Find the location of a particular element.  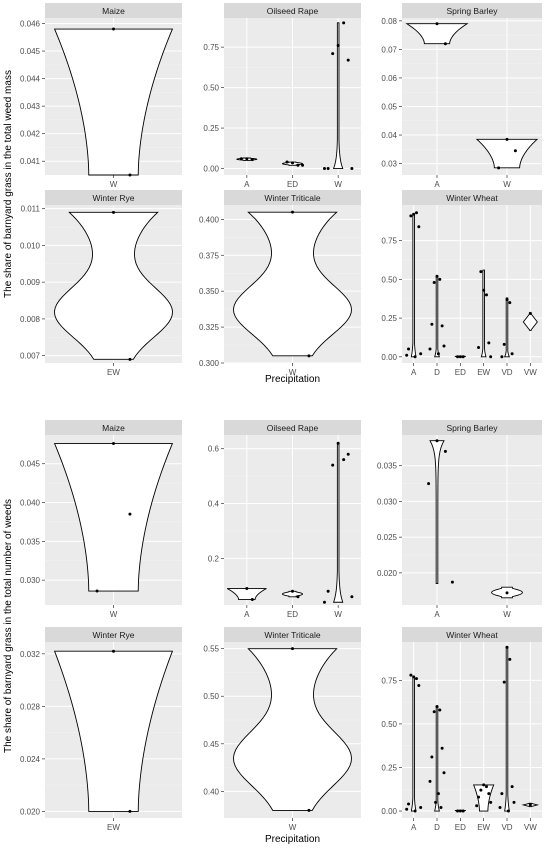

x-tick-label: D is located at coordinates (437, 827).